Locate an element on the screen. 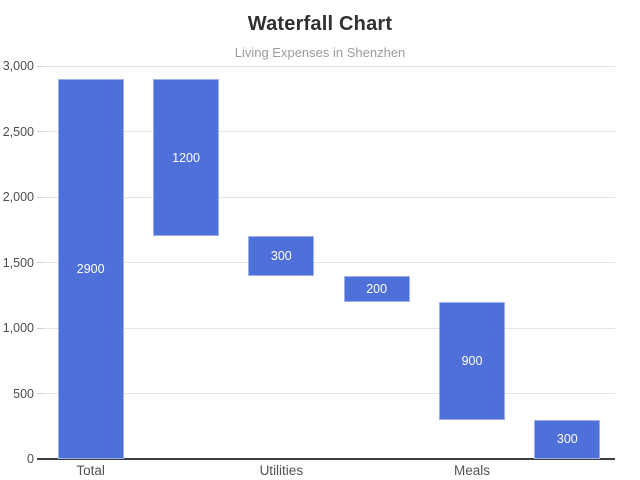  bar-value-label: 2900 is located at coordinates (90, 269).